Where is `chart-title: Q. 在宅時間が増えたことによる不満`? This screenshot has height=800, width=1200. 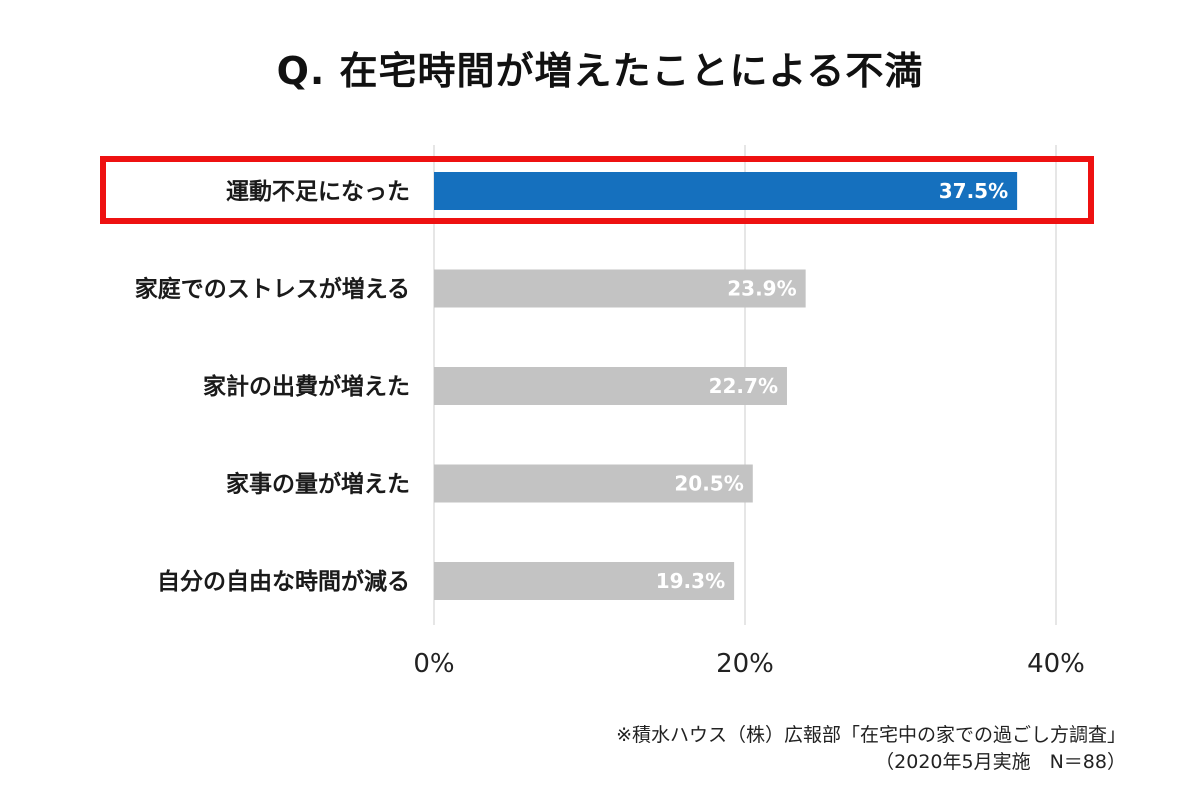
chart-title: Q. 在宅時間が増えたことによる不満 is located at coordinates (600, 71).